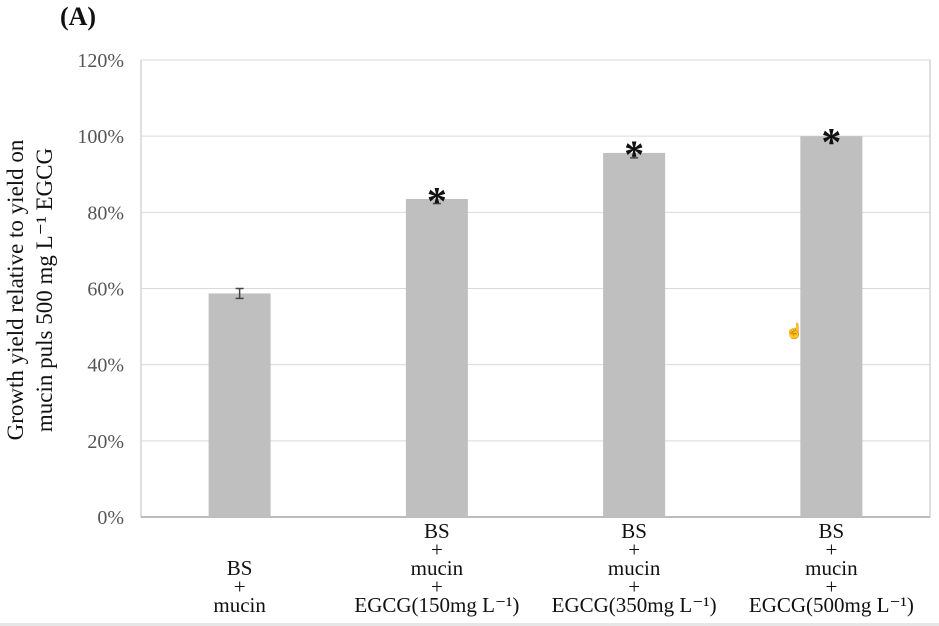 The image size is (939, 626). What do you see at coordinates (15, 289) in the screenshot?
I see `y-axis-title-line: Growth yield relative to yield on` at bounding box center [15, 289].